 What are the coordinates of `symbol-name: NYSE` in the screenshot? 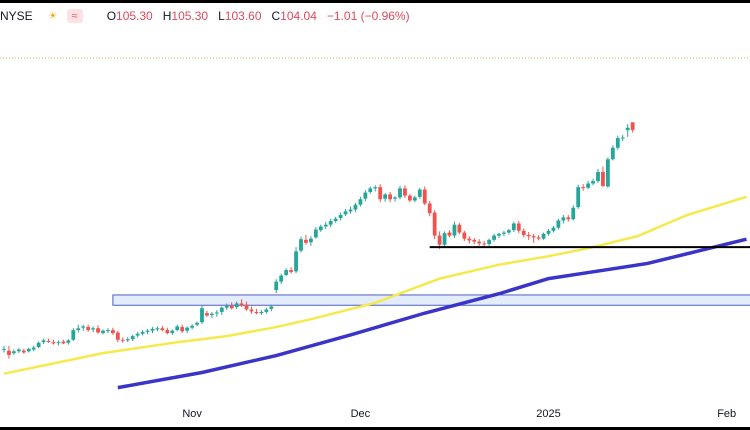 It's located at (16, 16).